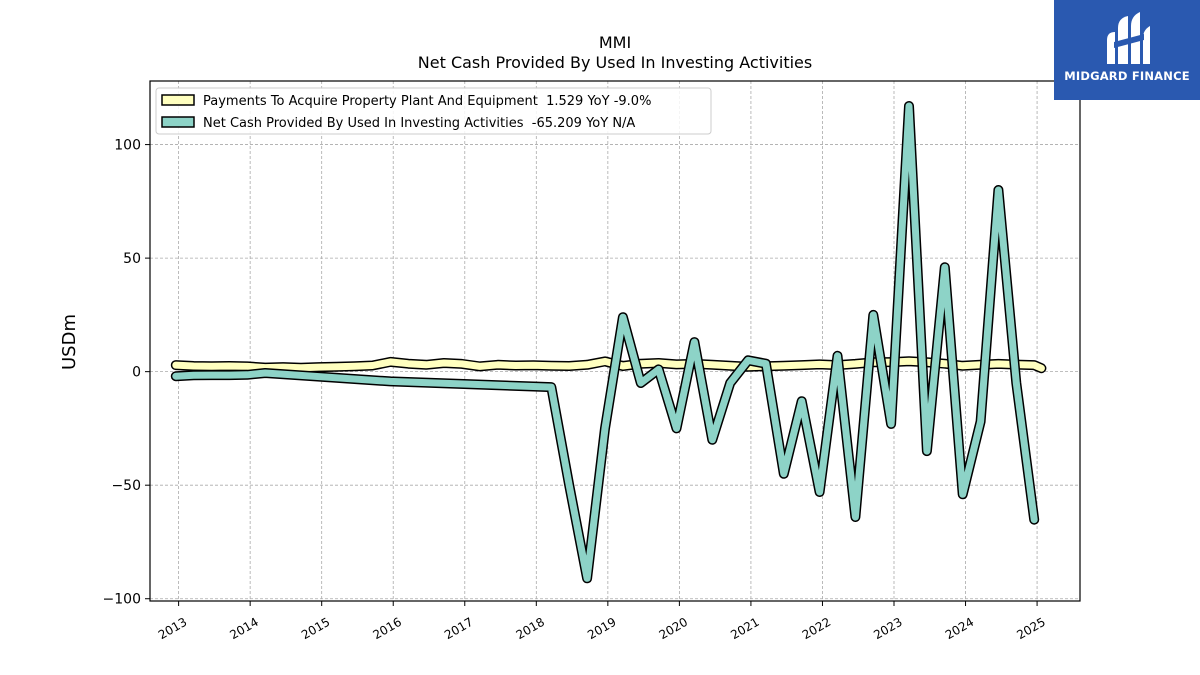  I want to click on logo-wordmark: MIDGARD FINANCE, so click(1127, 76).